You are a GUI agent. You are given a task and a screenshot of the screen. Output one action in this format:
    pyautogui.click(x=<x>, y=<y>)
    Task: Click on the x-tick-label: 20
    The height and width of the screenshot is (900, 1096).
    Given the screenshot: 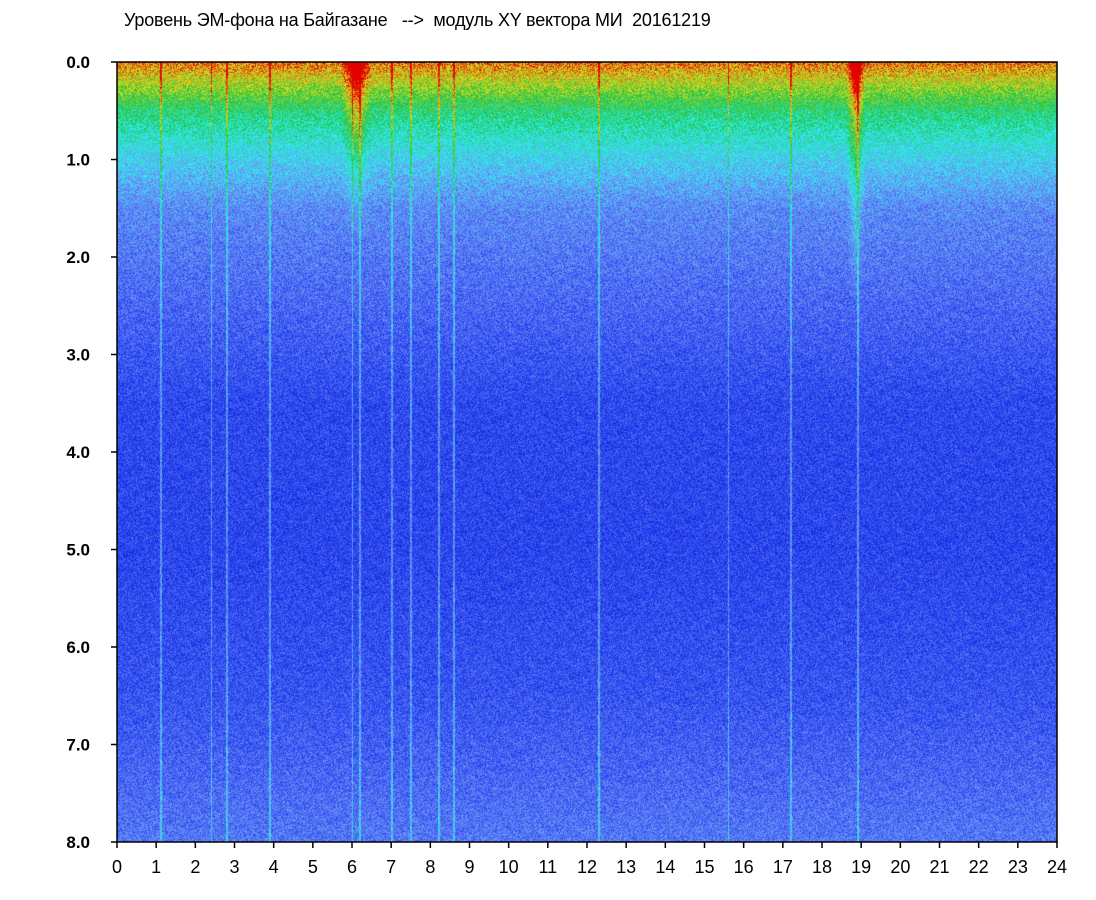 What is the action you would take?
    pyautogui.click(x=900, y=867)
    